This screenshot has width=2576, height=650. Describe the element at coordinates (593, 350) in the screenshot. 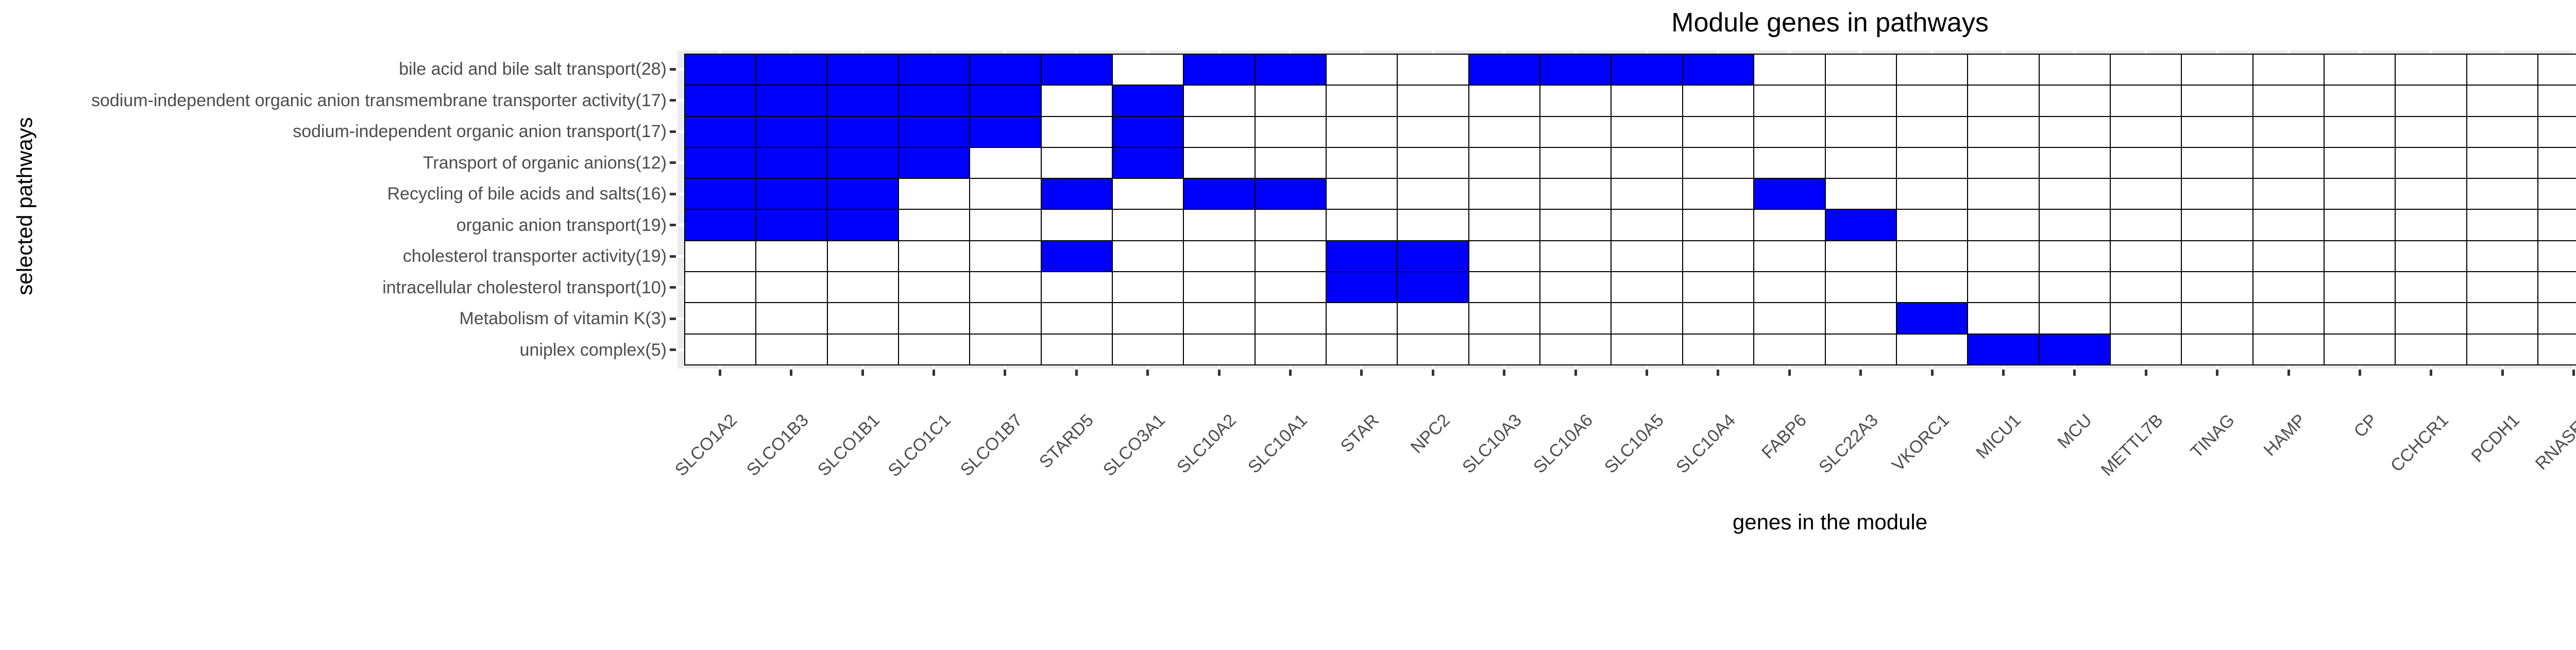

I see `y-tick-label: uniplex complex(5)` at that location.